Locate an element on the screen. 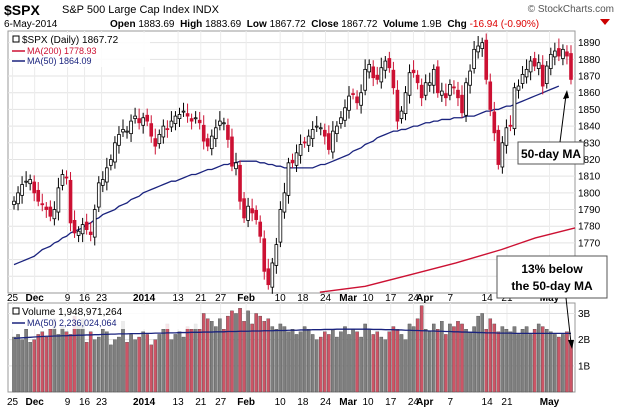 This screenshot has height=415, width=620. x-tick-label-bottom: 21 is located at coordinates (201, 402).